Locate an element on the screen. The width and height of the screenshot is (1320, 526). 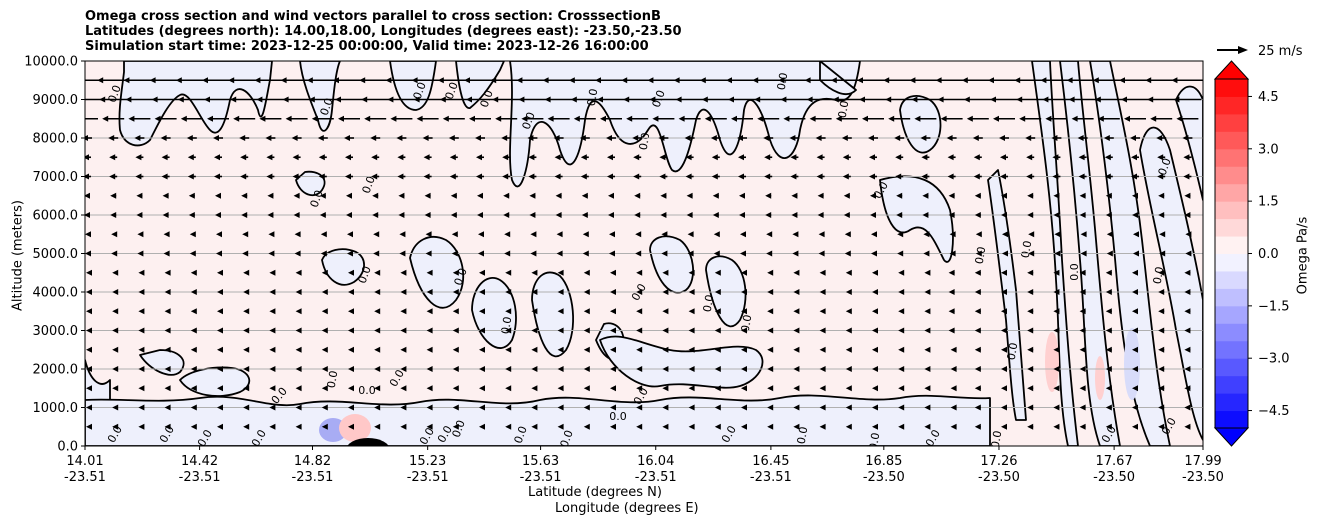
x-tick-label-lon: -23.50 is located at coordinates (1203, 477).